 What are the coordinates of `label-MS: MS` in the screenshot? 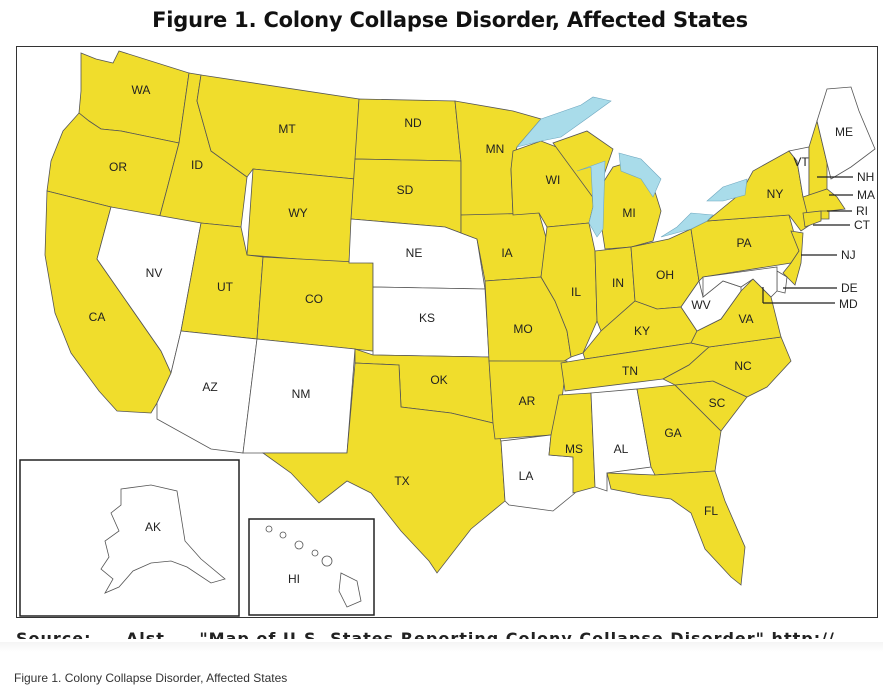 It's located at (574, 449).